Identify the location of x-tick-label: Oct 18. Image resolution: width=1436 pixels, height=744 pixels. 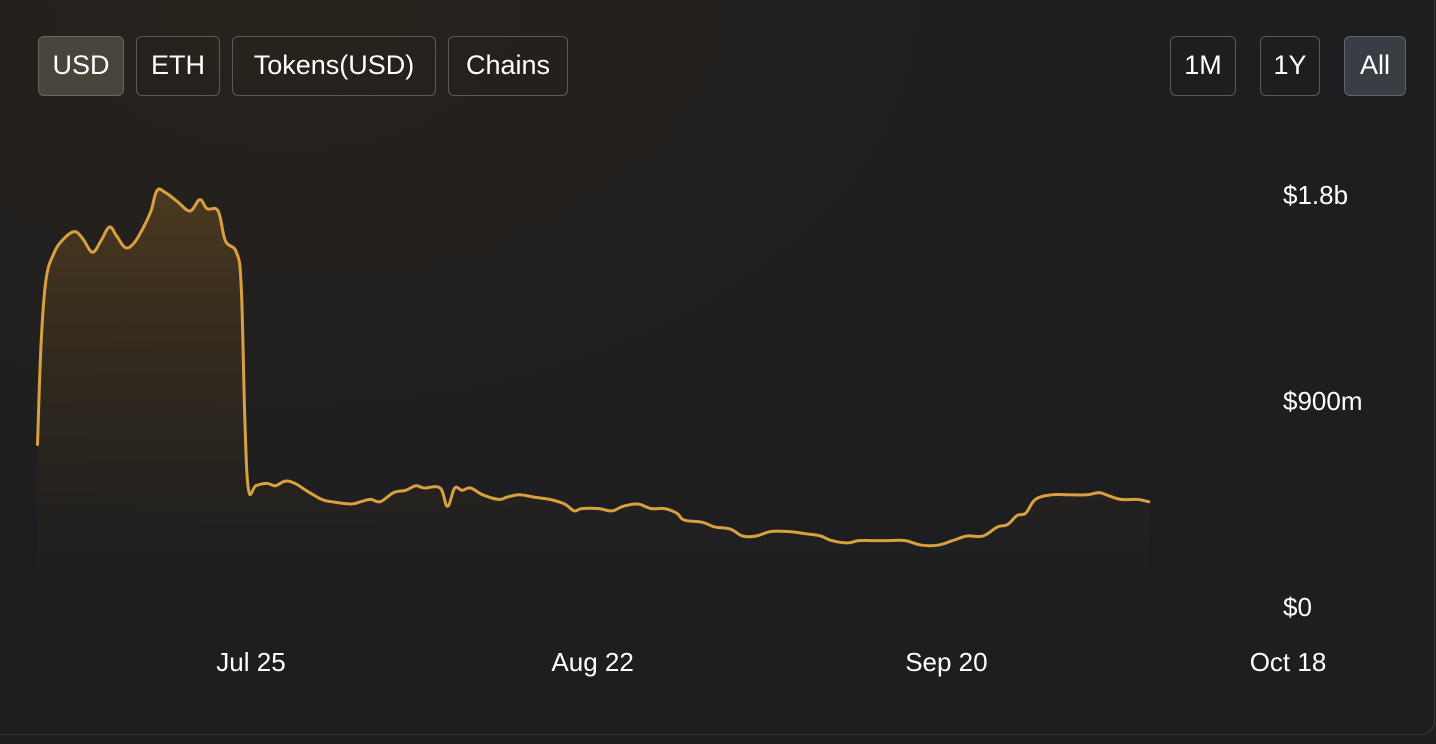
(1288, 662).